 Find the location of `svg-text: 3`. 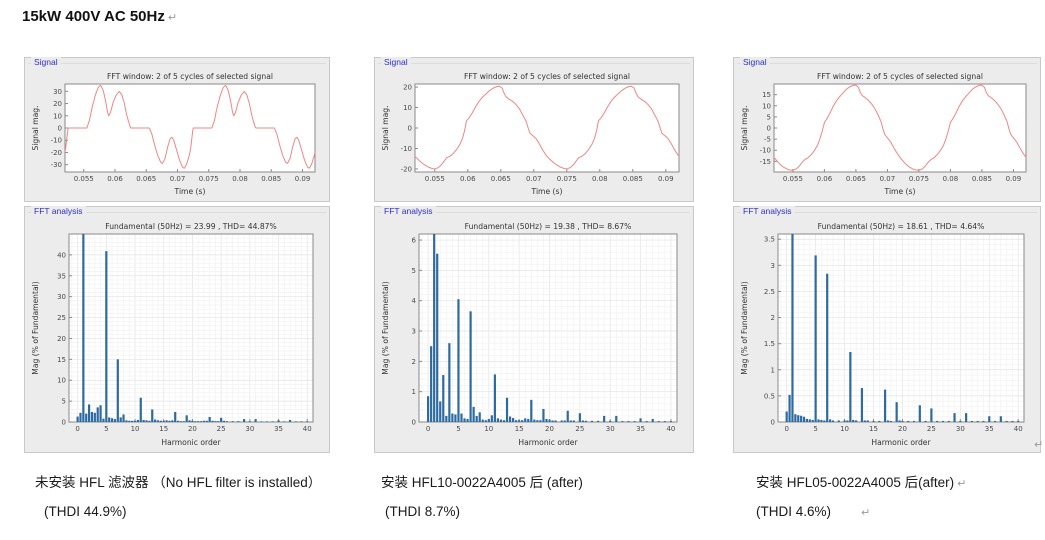

svg-text: 3 is located at coordinates (414, 332).